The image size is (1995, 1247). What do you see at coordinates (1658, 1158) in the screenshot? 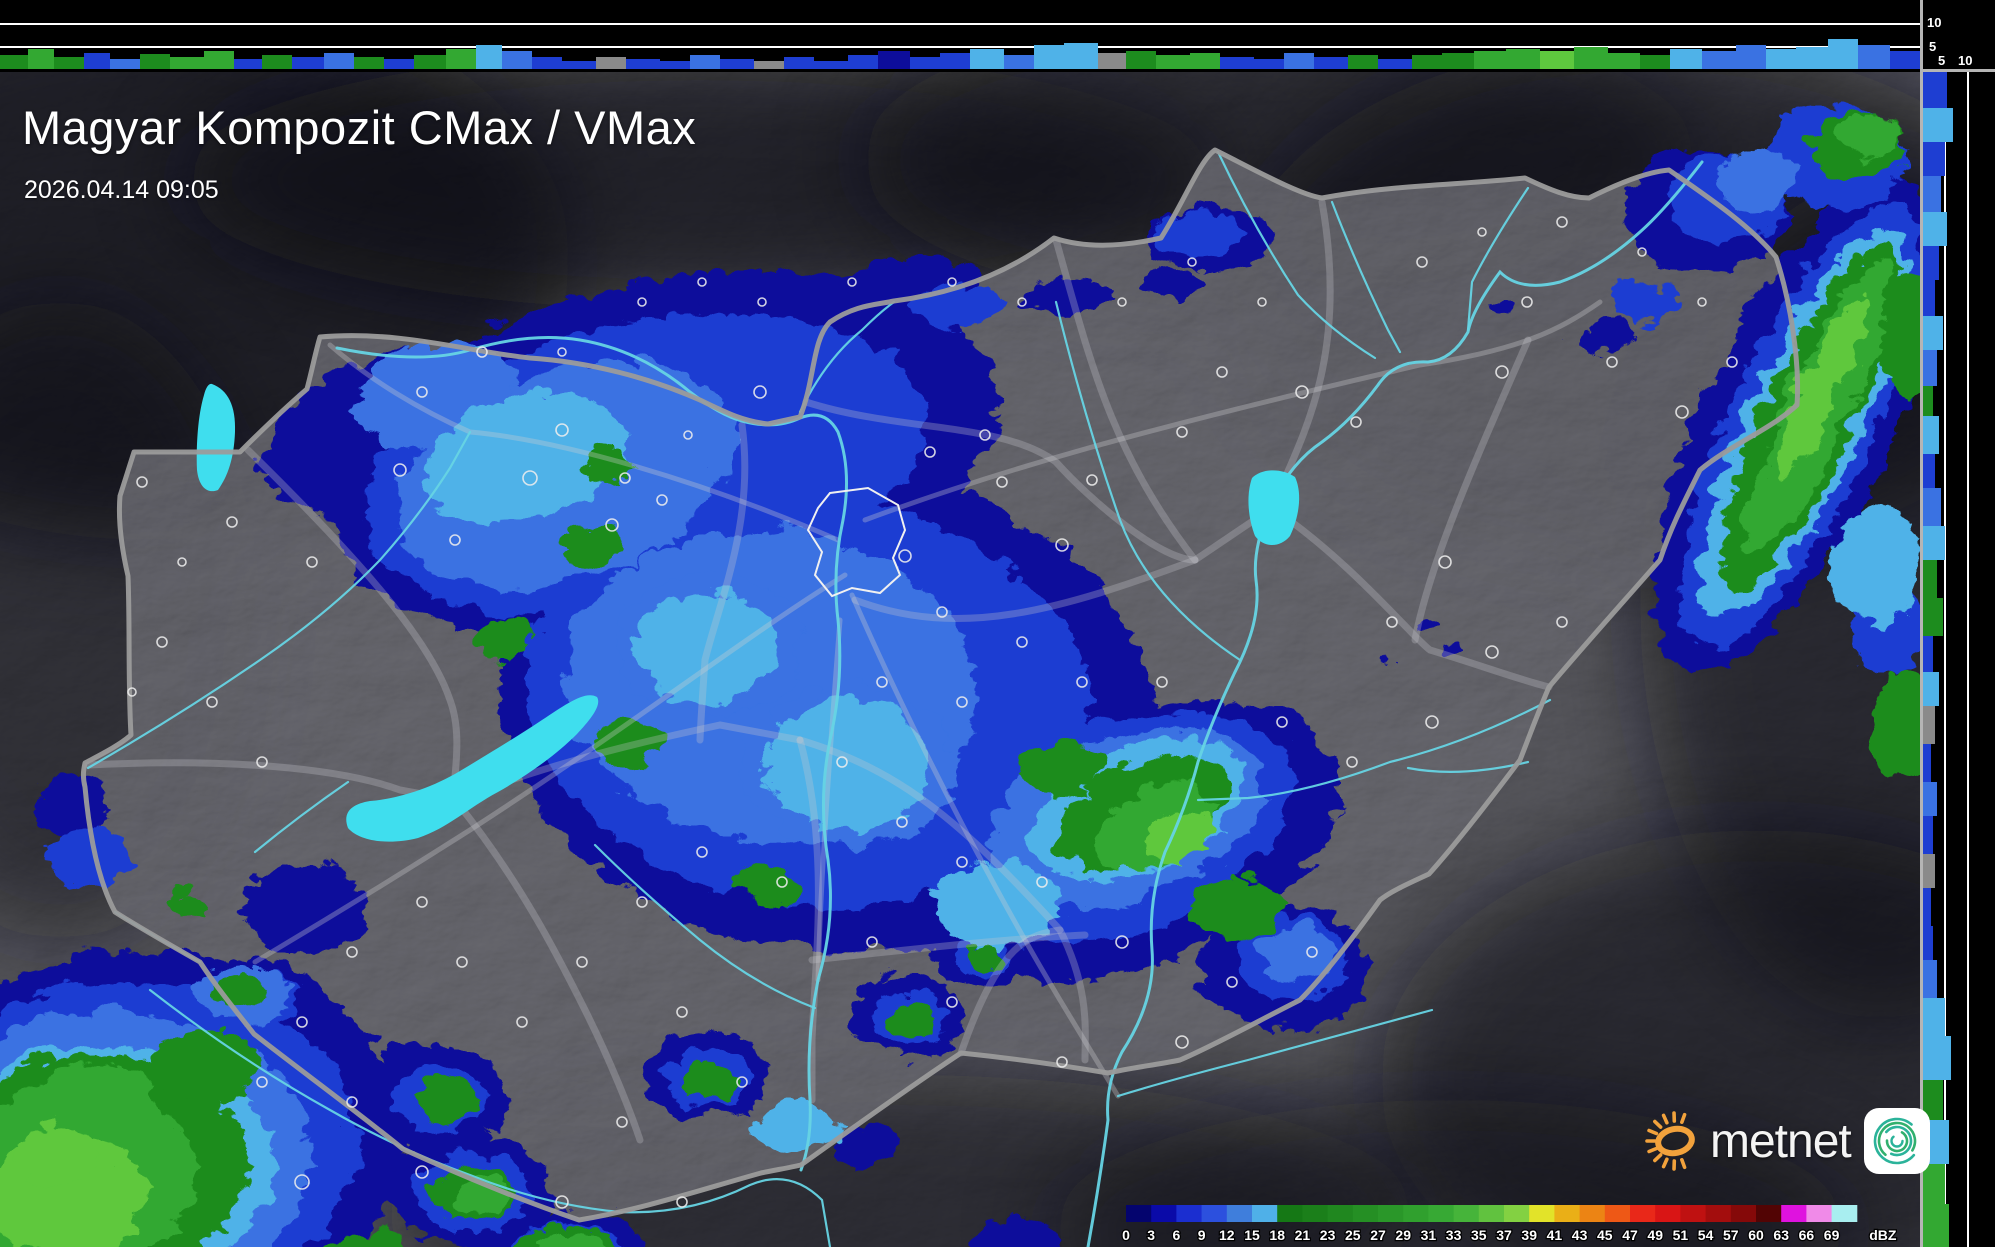
I see `sun-ray` at bounding box center [1658, 1158].